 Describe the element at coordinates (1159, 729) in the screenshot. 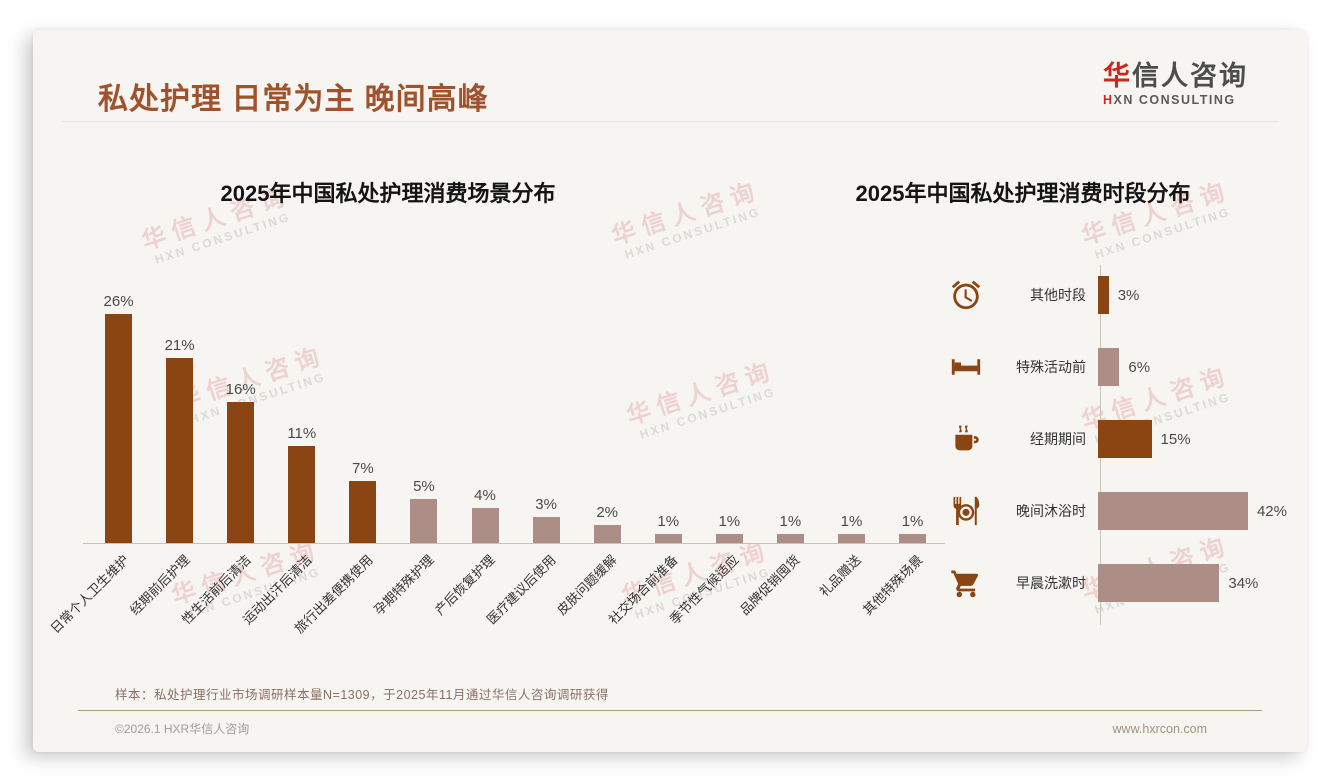

I see `website-url: www.hxrcon.com` at that location.